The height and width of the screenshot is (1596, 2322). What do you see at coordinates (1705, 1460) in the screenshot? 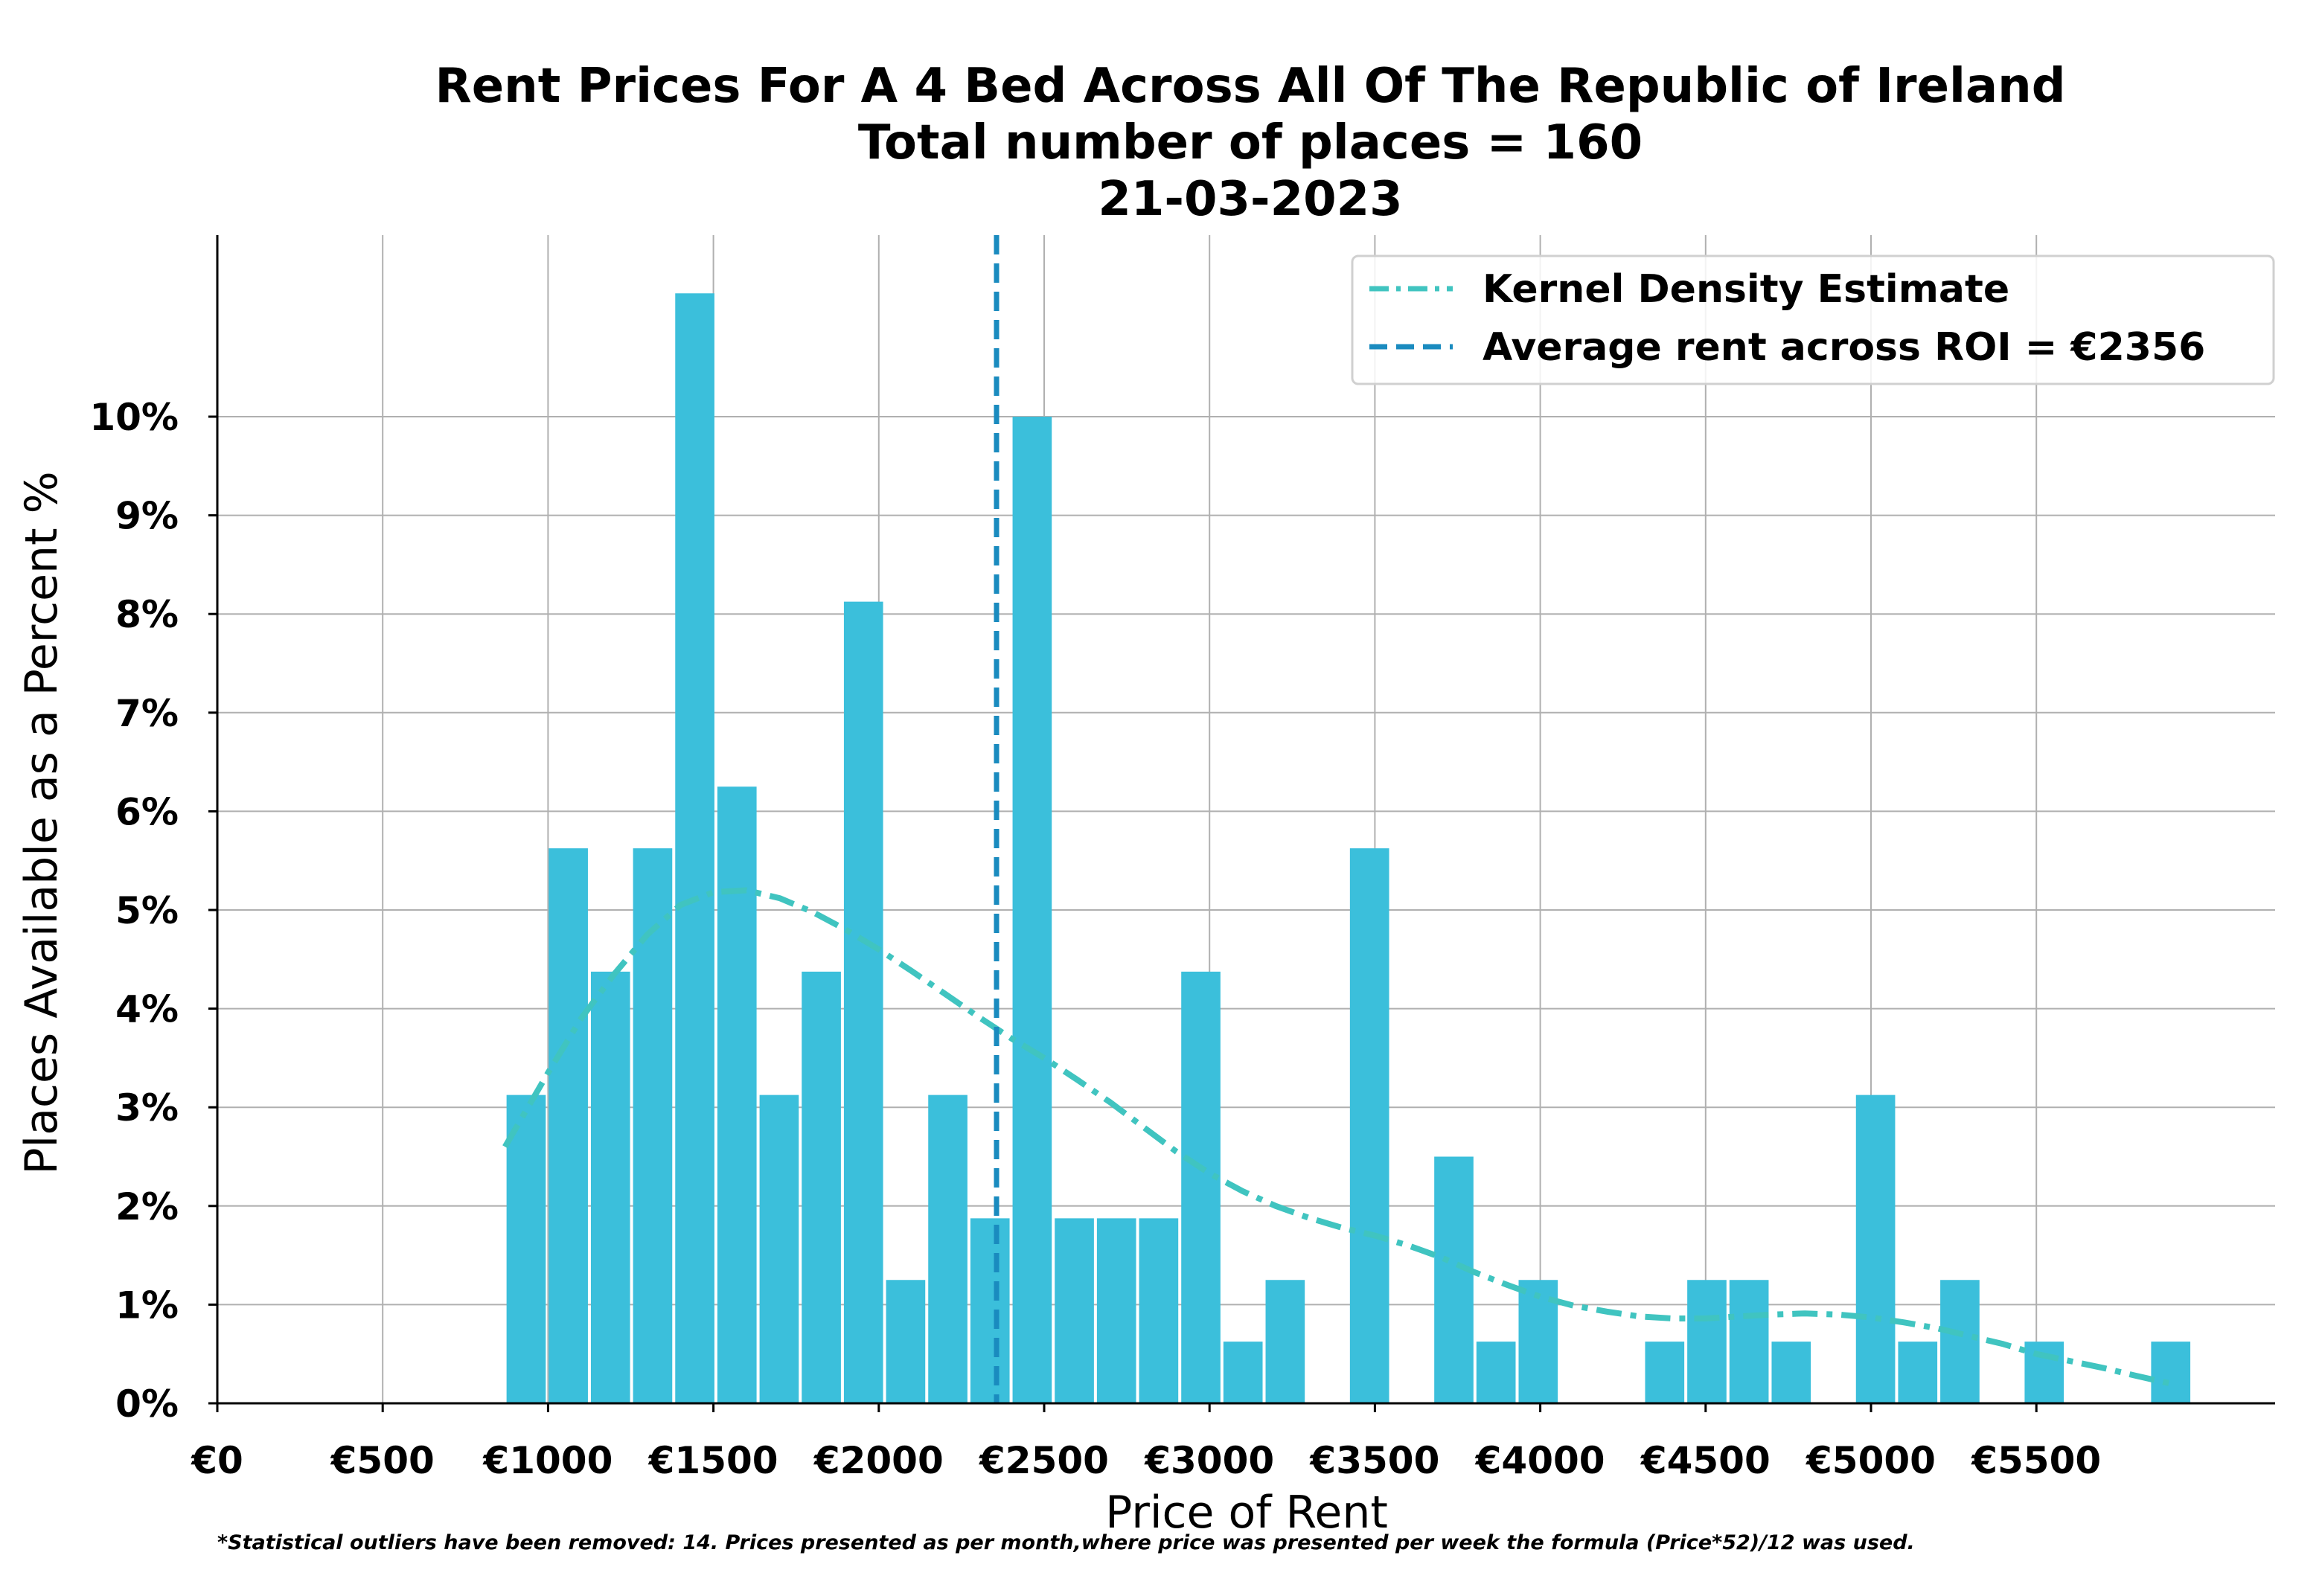
I see `x-tick-label: €4500` at bounding box center [1705, 1460].